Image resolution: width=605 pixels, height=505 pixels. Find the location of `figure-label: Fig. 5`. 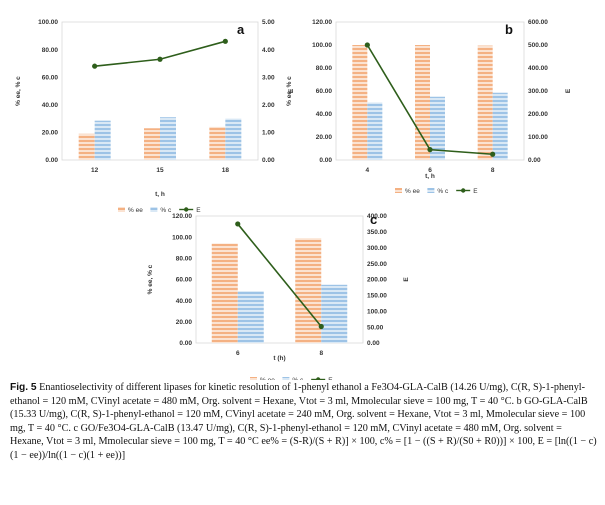

figure-label: Fig. 5 is located at coordinates (23, 387).